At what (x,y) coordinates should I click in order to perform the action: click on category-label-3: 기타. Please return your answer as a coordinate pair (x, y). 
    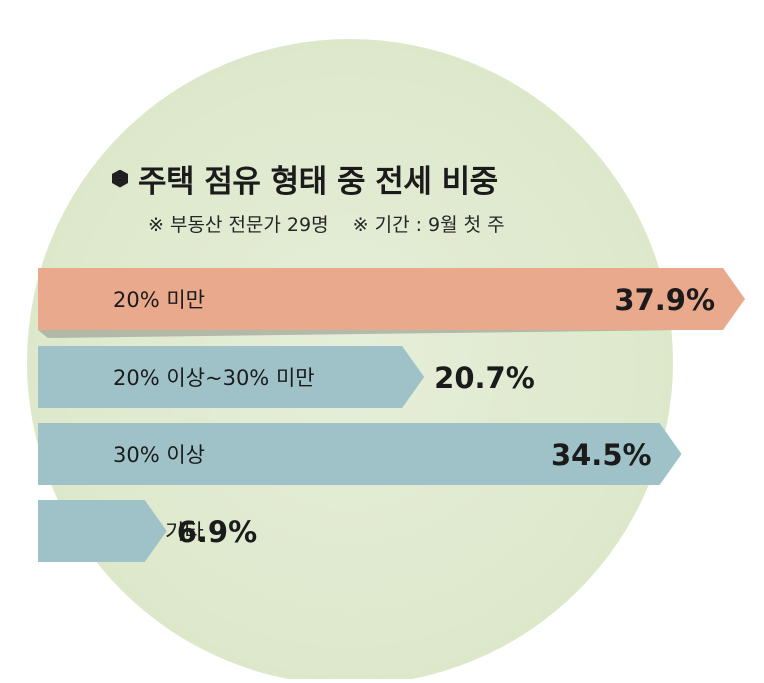
    Looking at the image, I should click on (184, 532).